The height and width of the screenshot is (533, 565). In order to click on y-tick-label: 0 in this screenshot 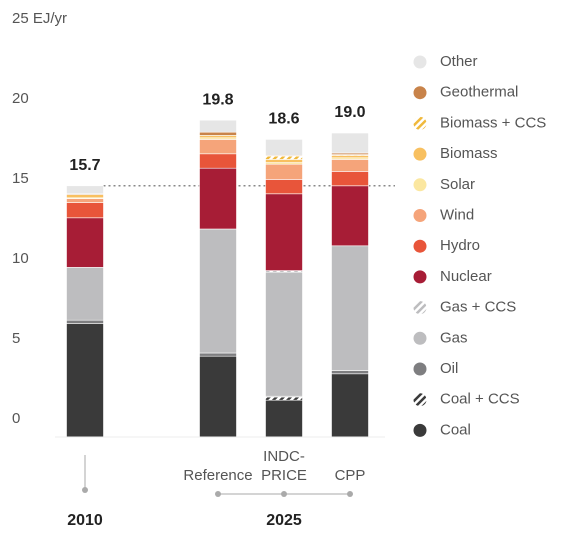, I will do `click(16, 418)`.